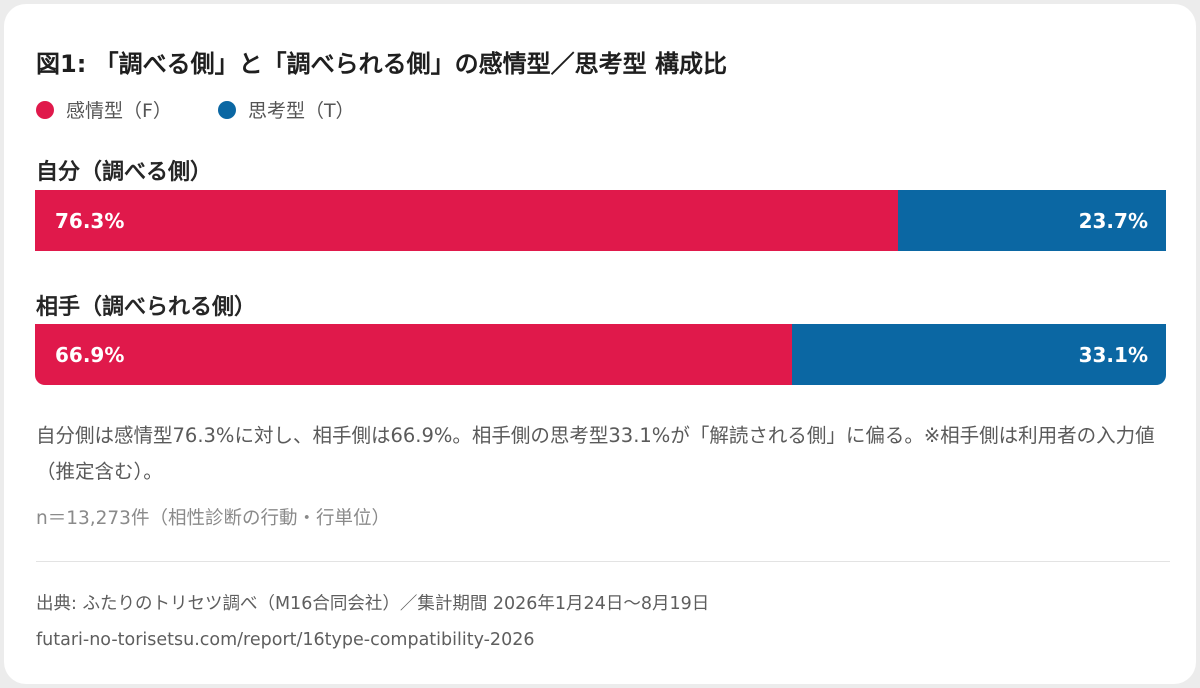  What do you see at coordinates (146, 307) in the screenshot?
I see `category-label-partner: 相手（調べられる側）` at bounding box center [146, 307].